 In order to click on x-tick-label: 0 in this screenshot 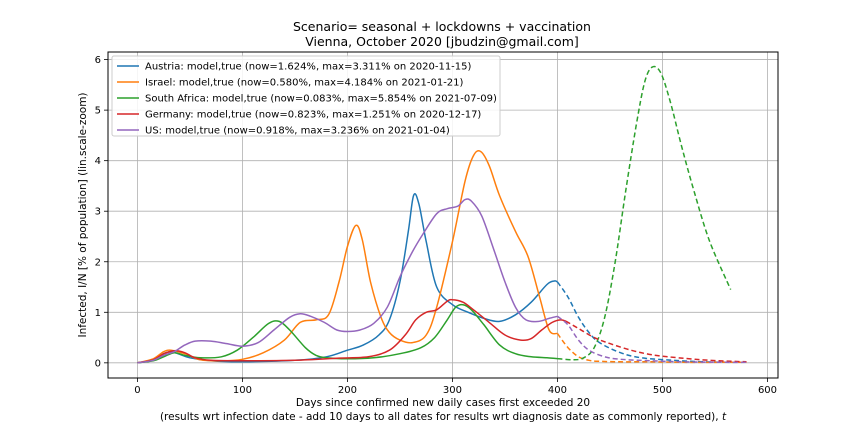, I will do `click(137, 390)`.